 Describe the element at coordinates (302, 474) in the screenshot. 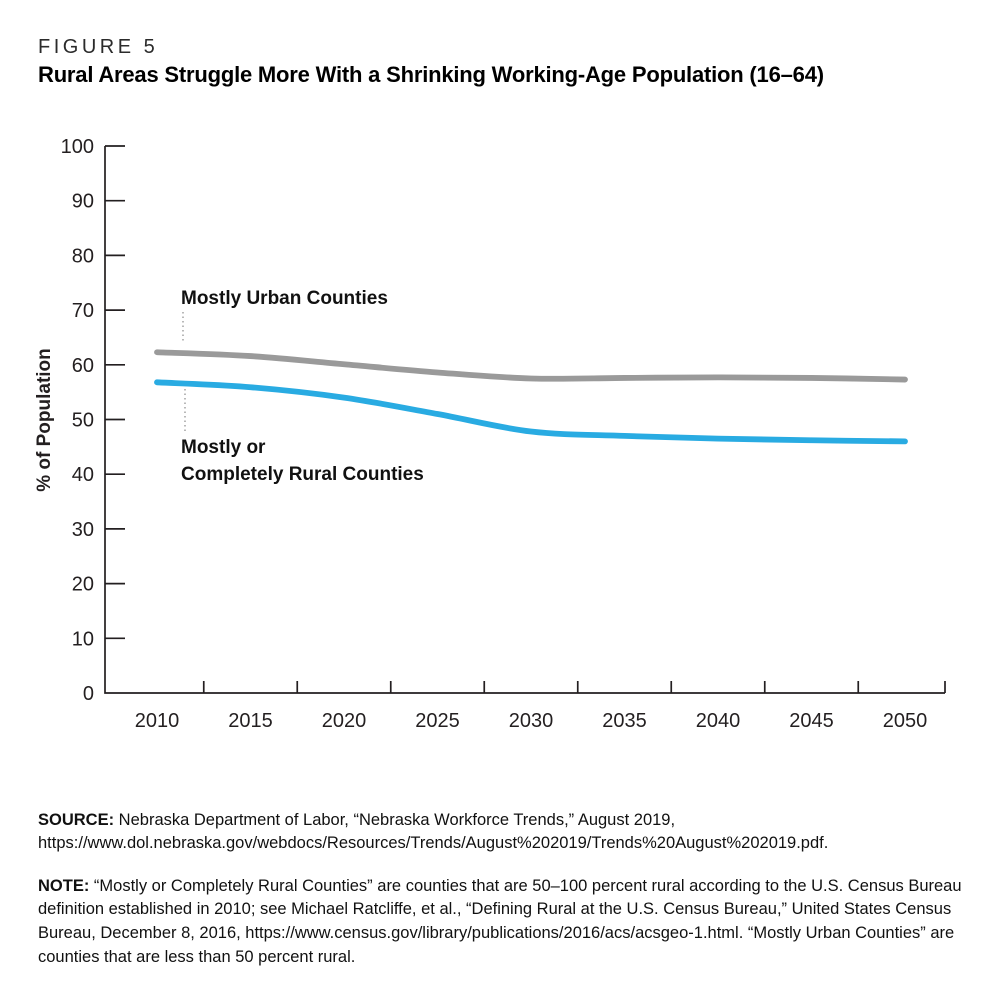

I see `series-annotation-label-1: Completely Rural Counties` at that location.